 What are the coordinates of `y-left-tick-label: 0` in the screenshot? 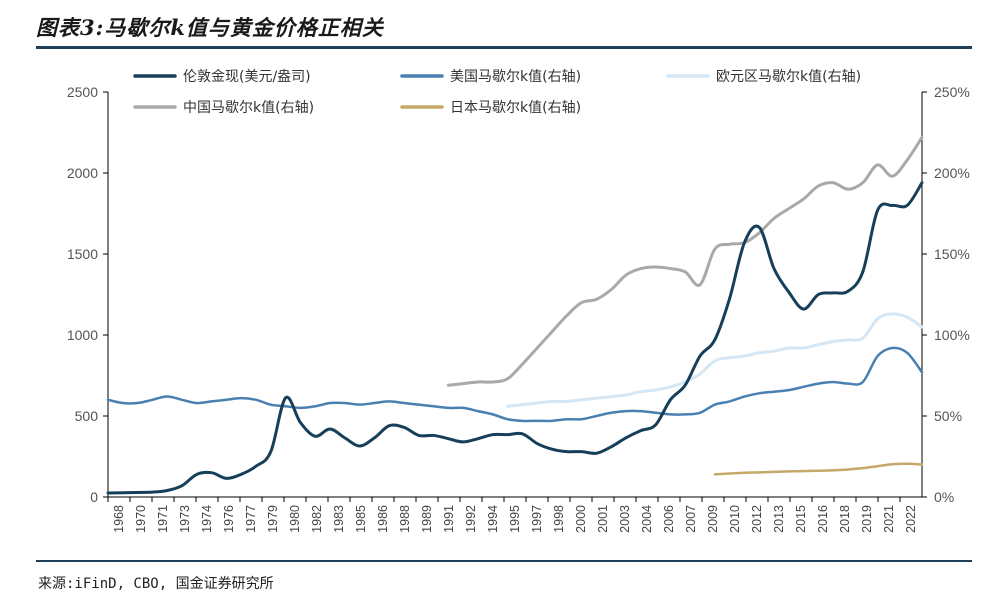 It's located at (94, 497).